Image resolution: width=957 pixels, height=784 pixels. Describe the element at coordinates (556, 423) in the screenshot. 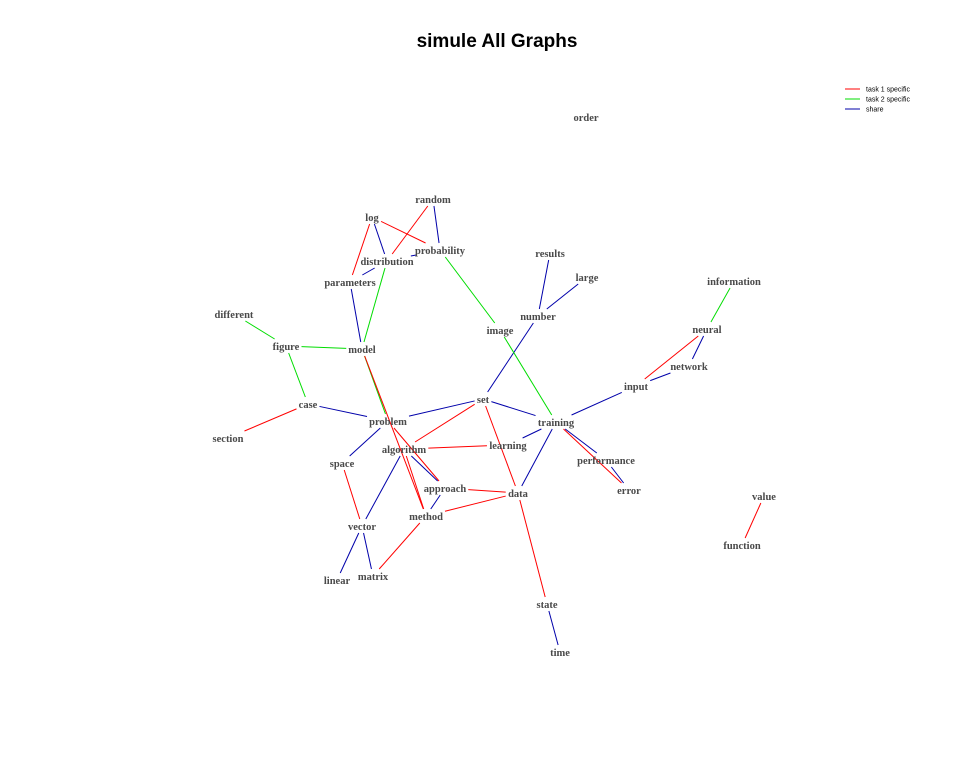

I see `node-training: training` at that location.